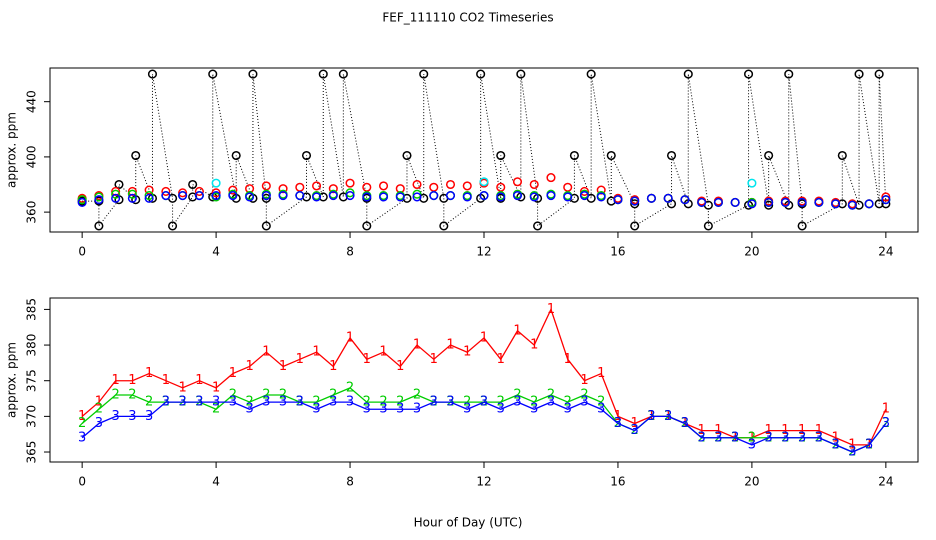  Describe the element at coordinates (483, 482) in the screenshot. I see `x-tick-label: 12` at that location.